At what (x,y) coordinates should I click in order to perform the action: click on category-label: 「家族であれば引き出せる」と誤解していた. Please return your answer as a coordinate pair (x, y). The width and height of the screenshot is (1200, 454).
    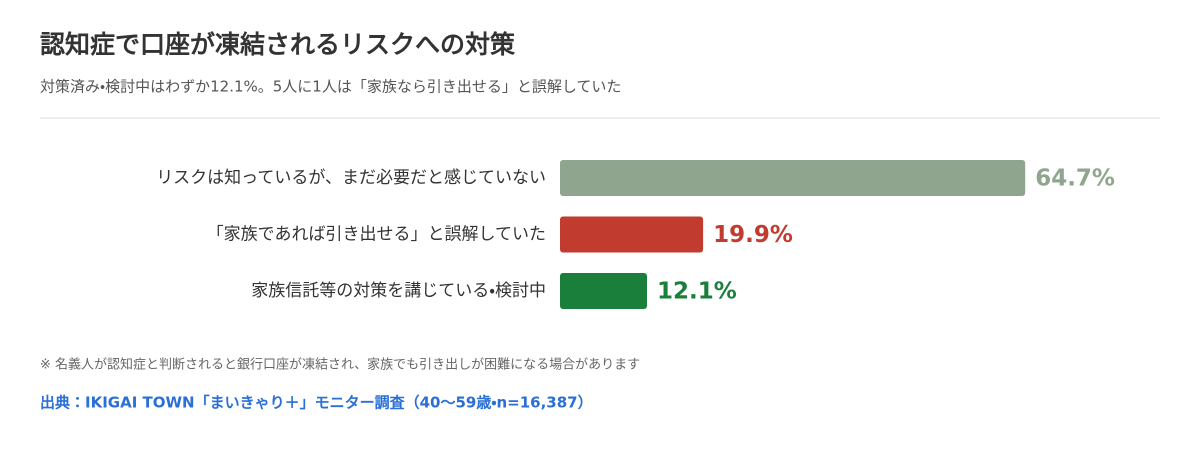
    Looking at the image, I should click on (376, 235).